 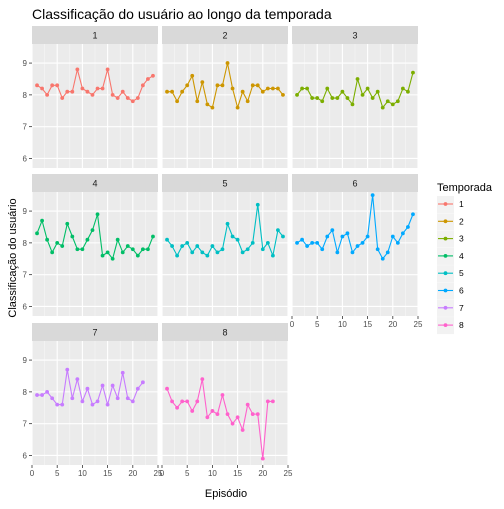 What do you see at coordinates (187, 473) in the screenshot?
I see `x-tick-label: 5` at bounding box center [187, 473].